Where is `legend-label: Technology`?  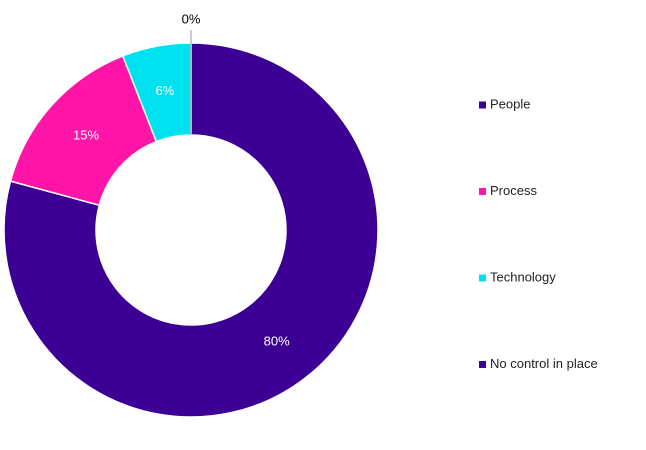 legend-label: Technology is located at coordinates (523, 276).